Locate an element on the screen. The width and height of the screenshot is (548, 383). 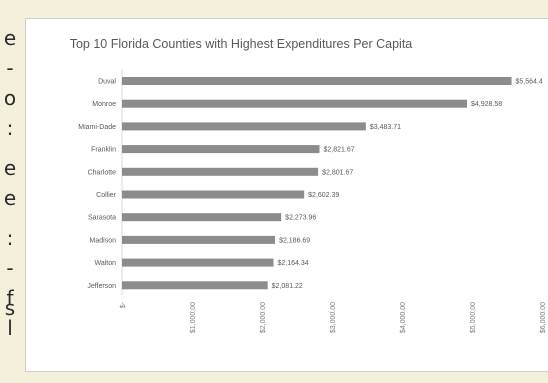
x-tick-label: $2,000.00 is located at coordinates (263, 317).